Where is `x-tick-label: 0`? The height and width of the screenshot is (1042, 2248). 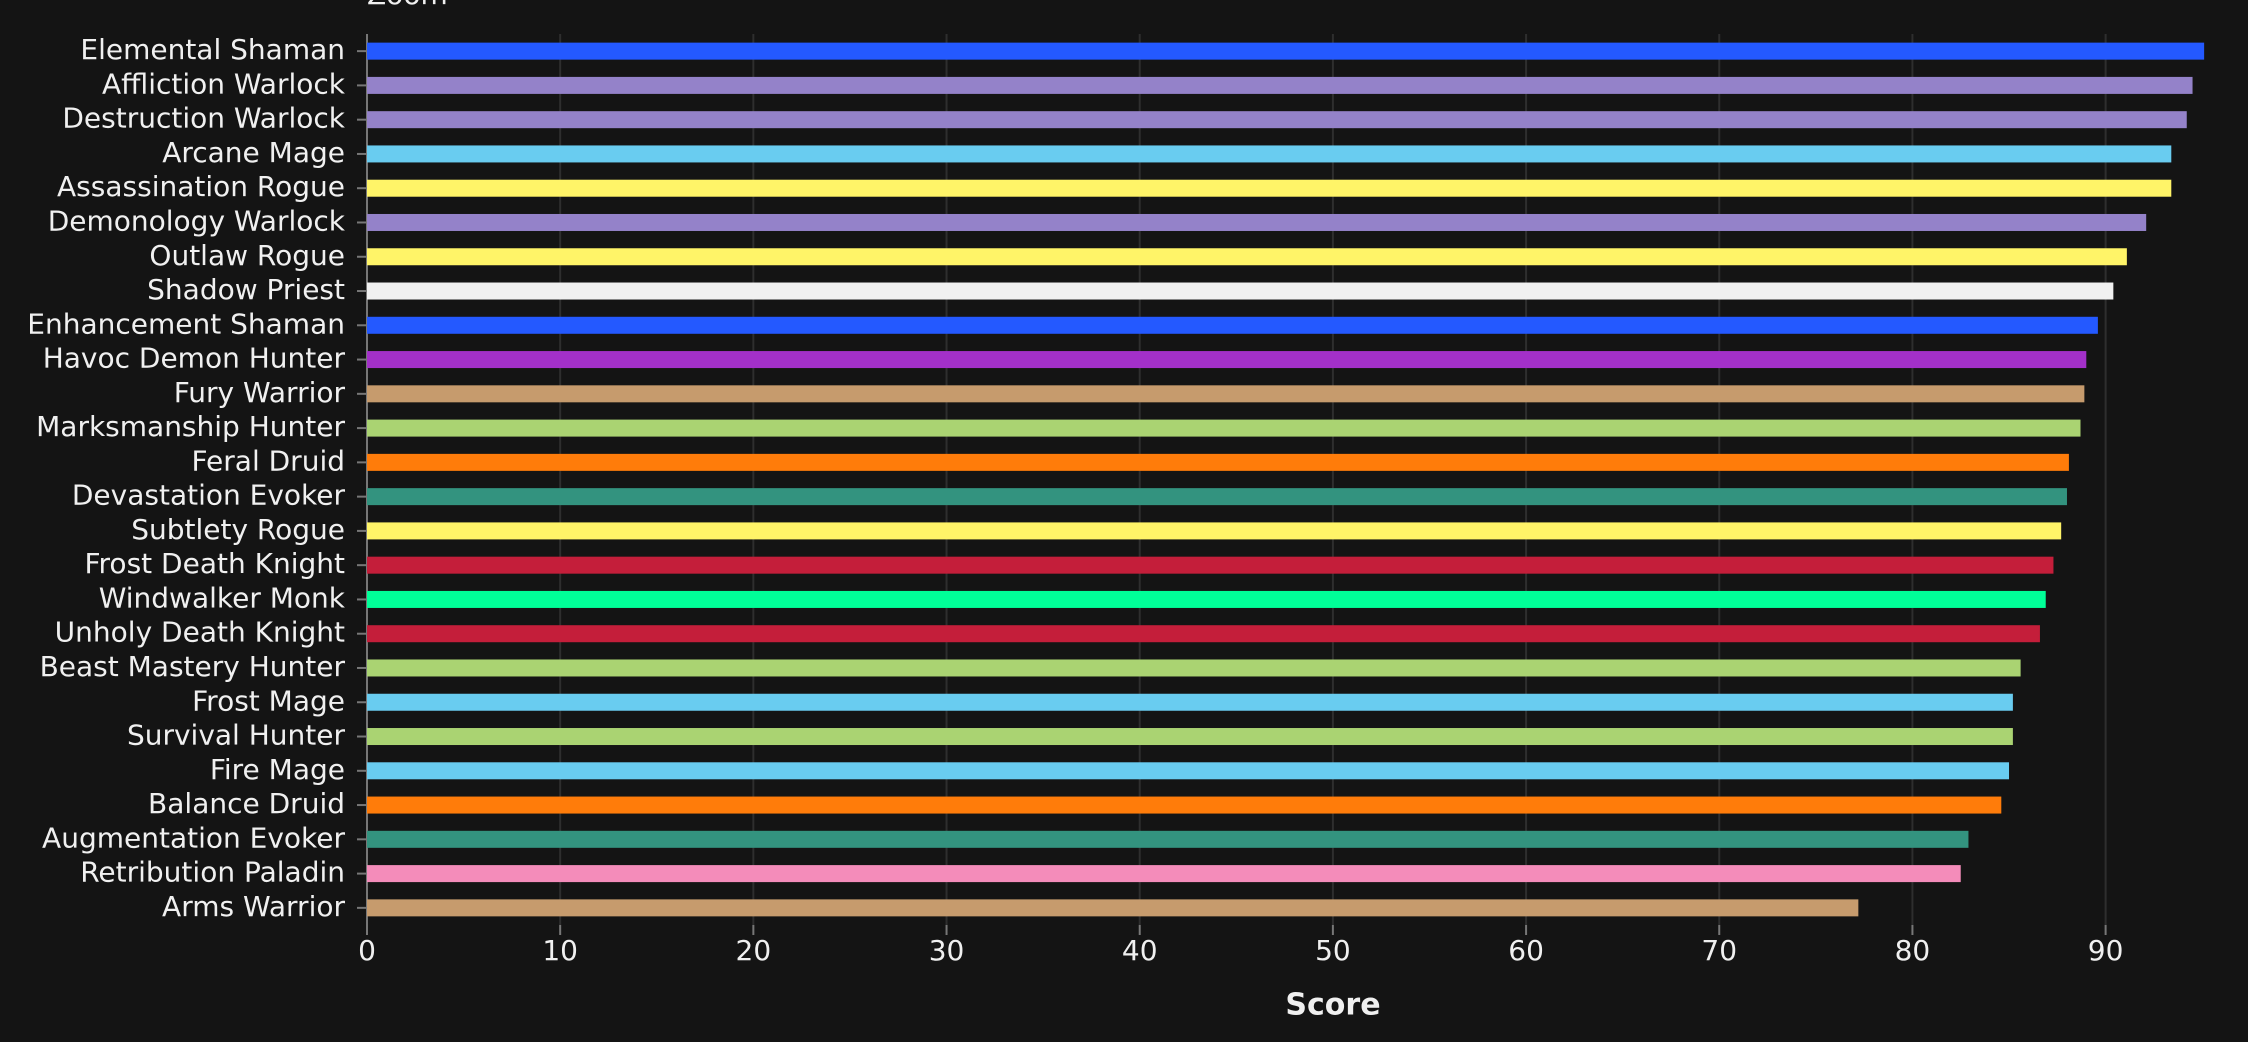
x-tick-label: 0 is located at coordinates (367, 950).